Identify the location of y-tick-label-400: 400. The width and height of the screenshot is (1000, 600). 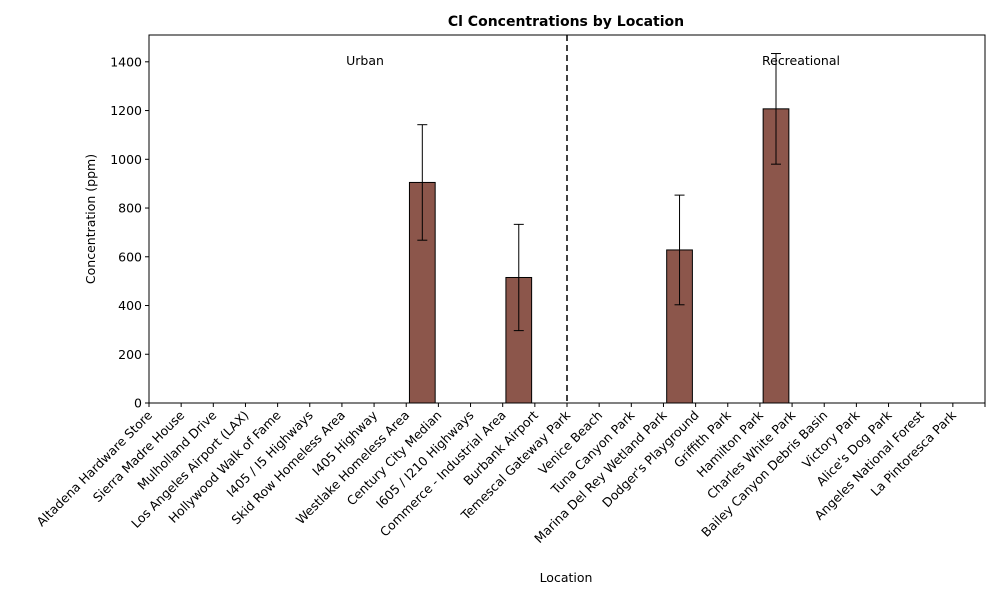
(130, 305).